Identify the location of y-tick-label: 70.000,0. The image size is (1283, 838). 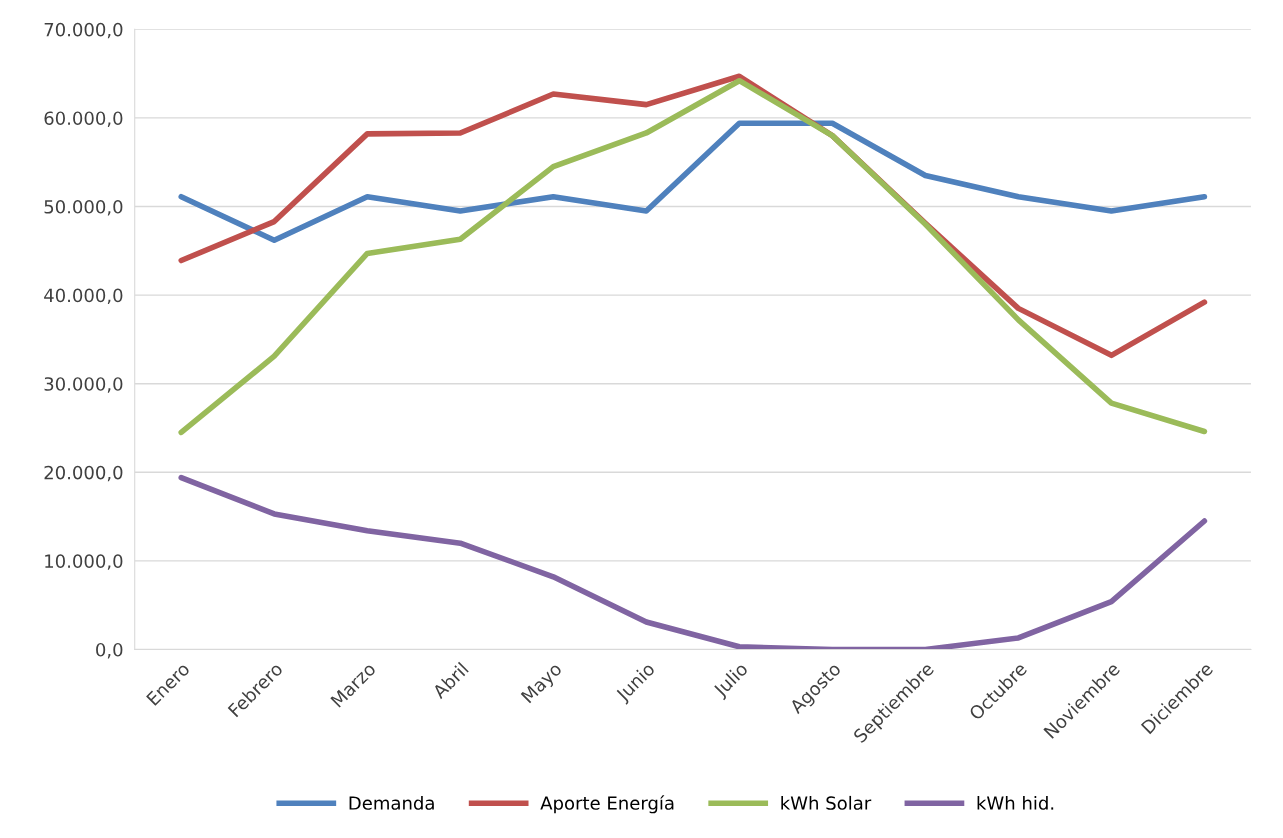
(83, 30).